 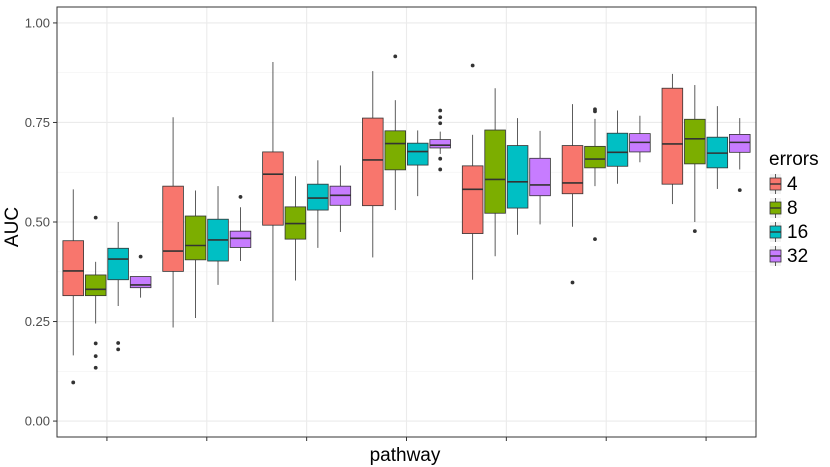 I want to click on y-tick-label: 0.75, so click(x=37, y=122).